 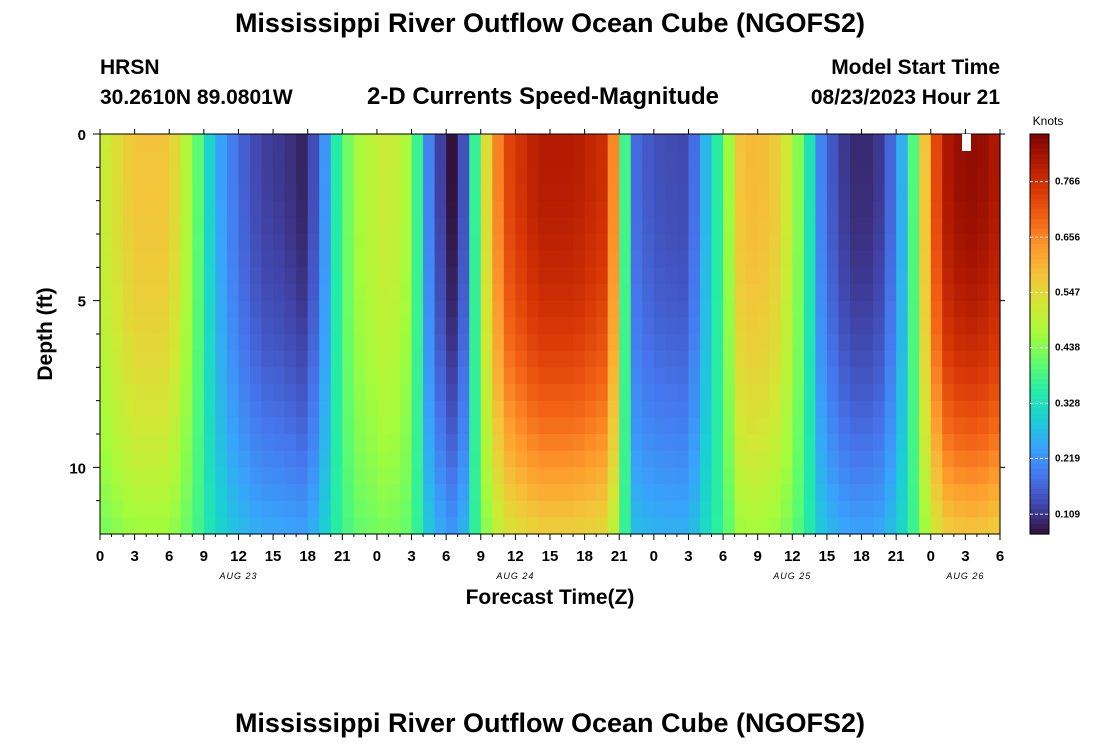 I want to click on x-tick-label: 9, so click(x=481, y=556).